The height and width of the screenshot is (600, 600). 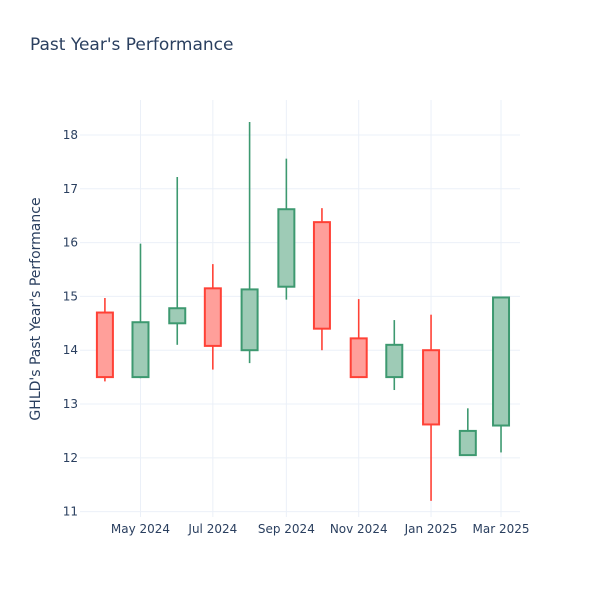 I want to click on chart-title: Past Year's Performance, so click(x=132, y=45).